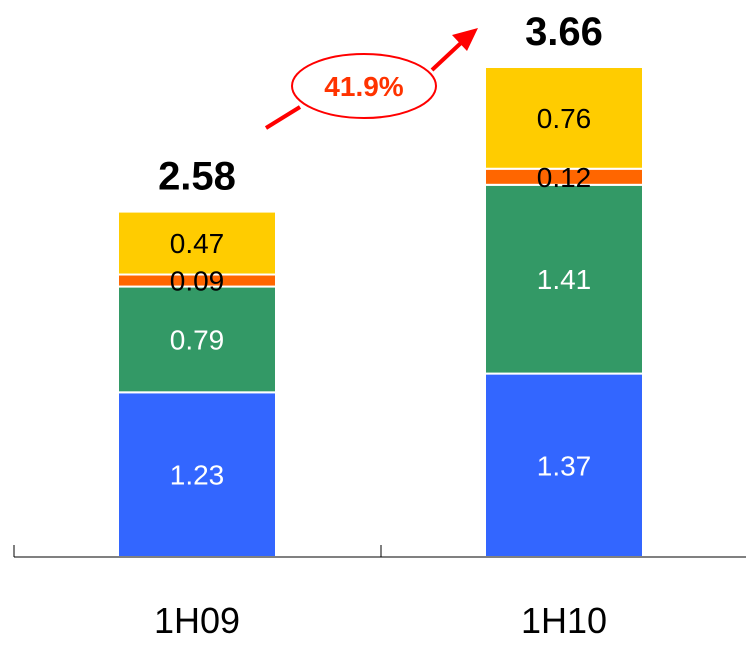 The width and height of the screenshot is (746, 649). I want to click on value-label-blue-1h09: 1.23, so click(197, 475).